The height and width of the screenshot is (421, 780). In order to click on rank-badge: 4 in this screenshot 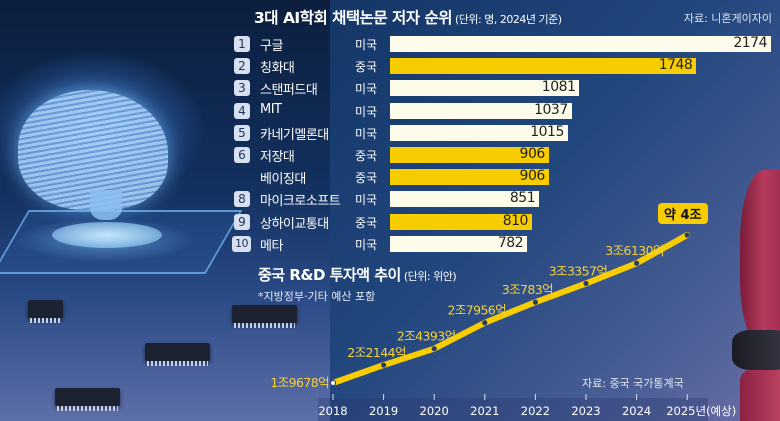, I will do `click(242, 110)`.